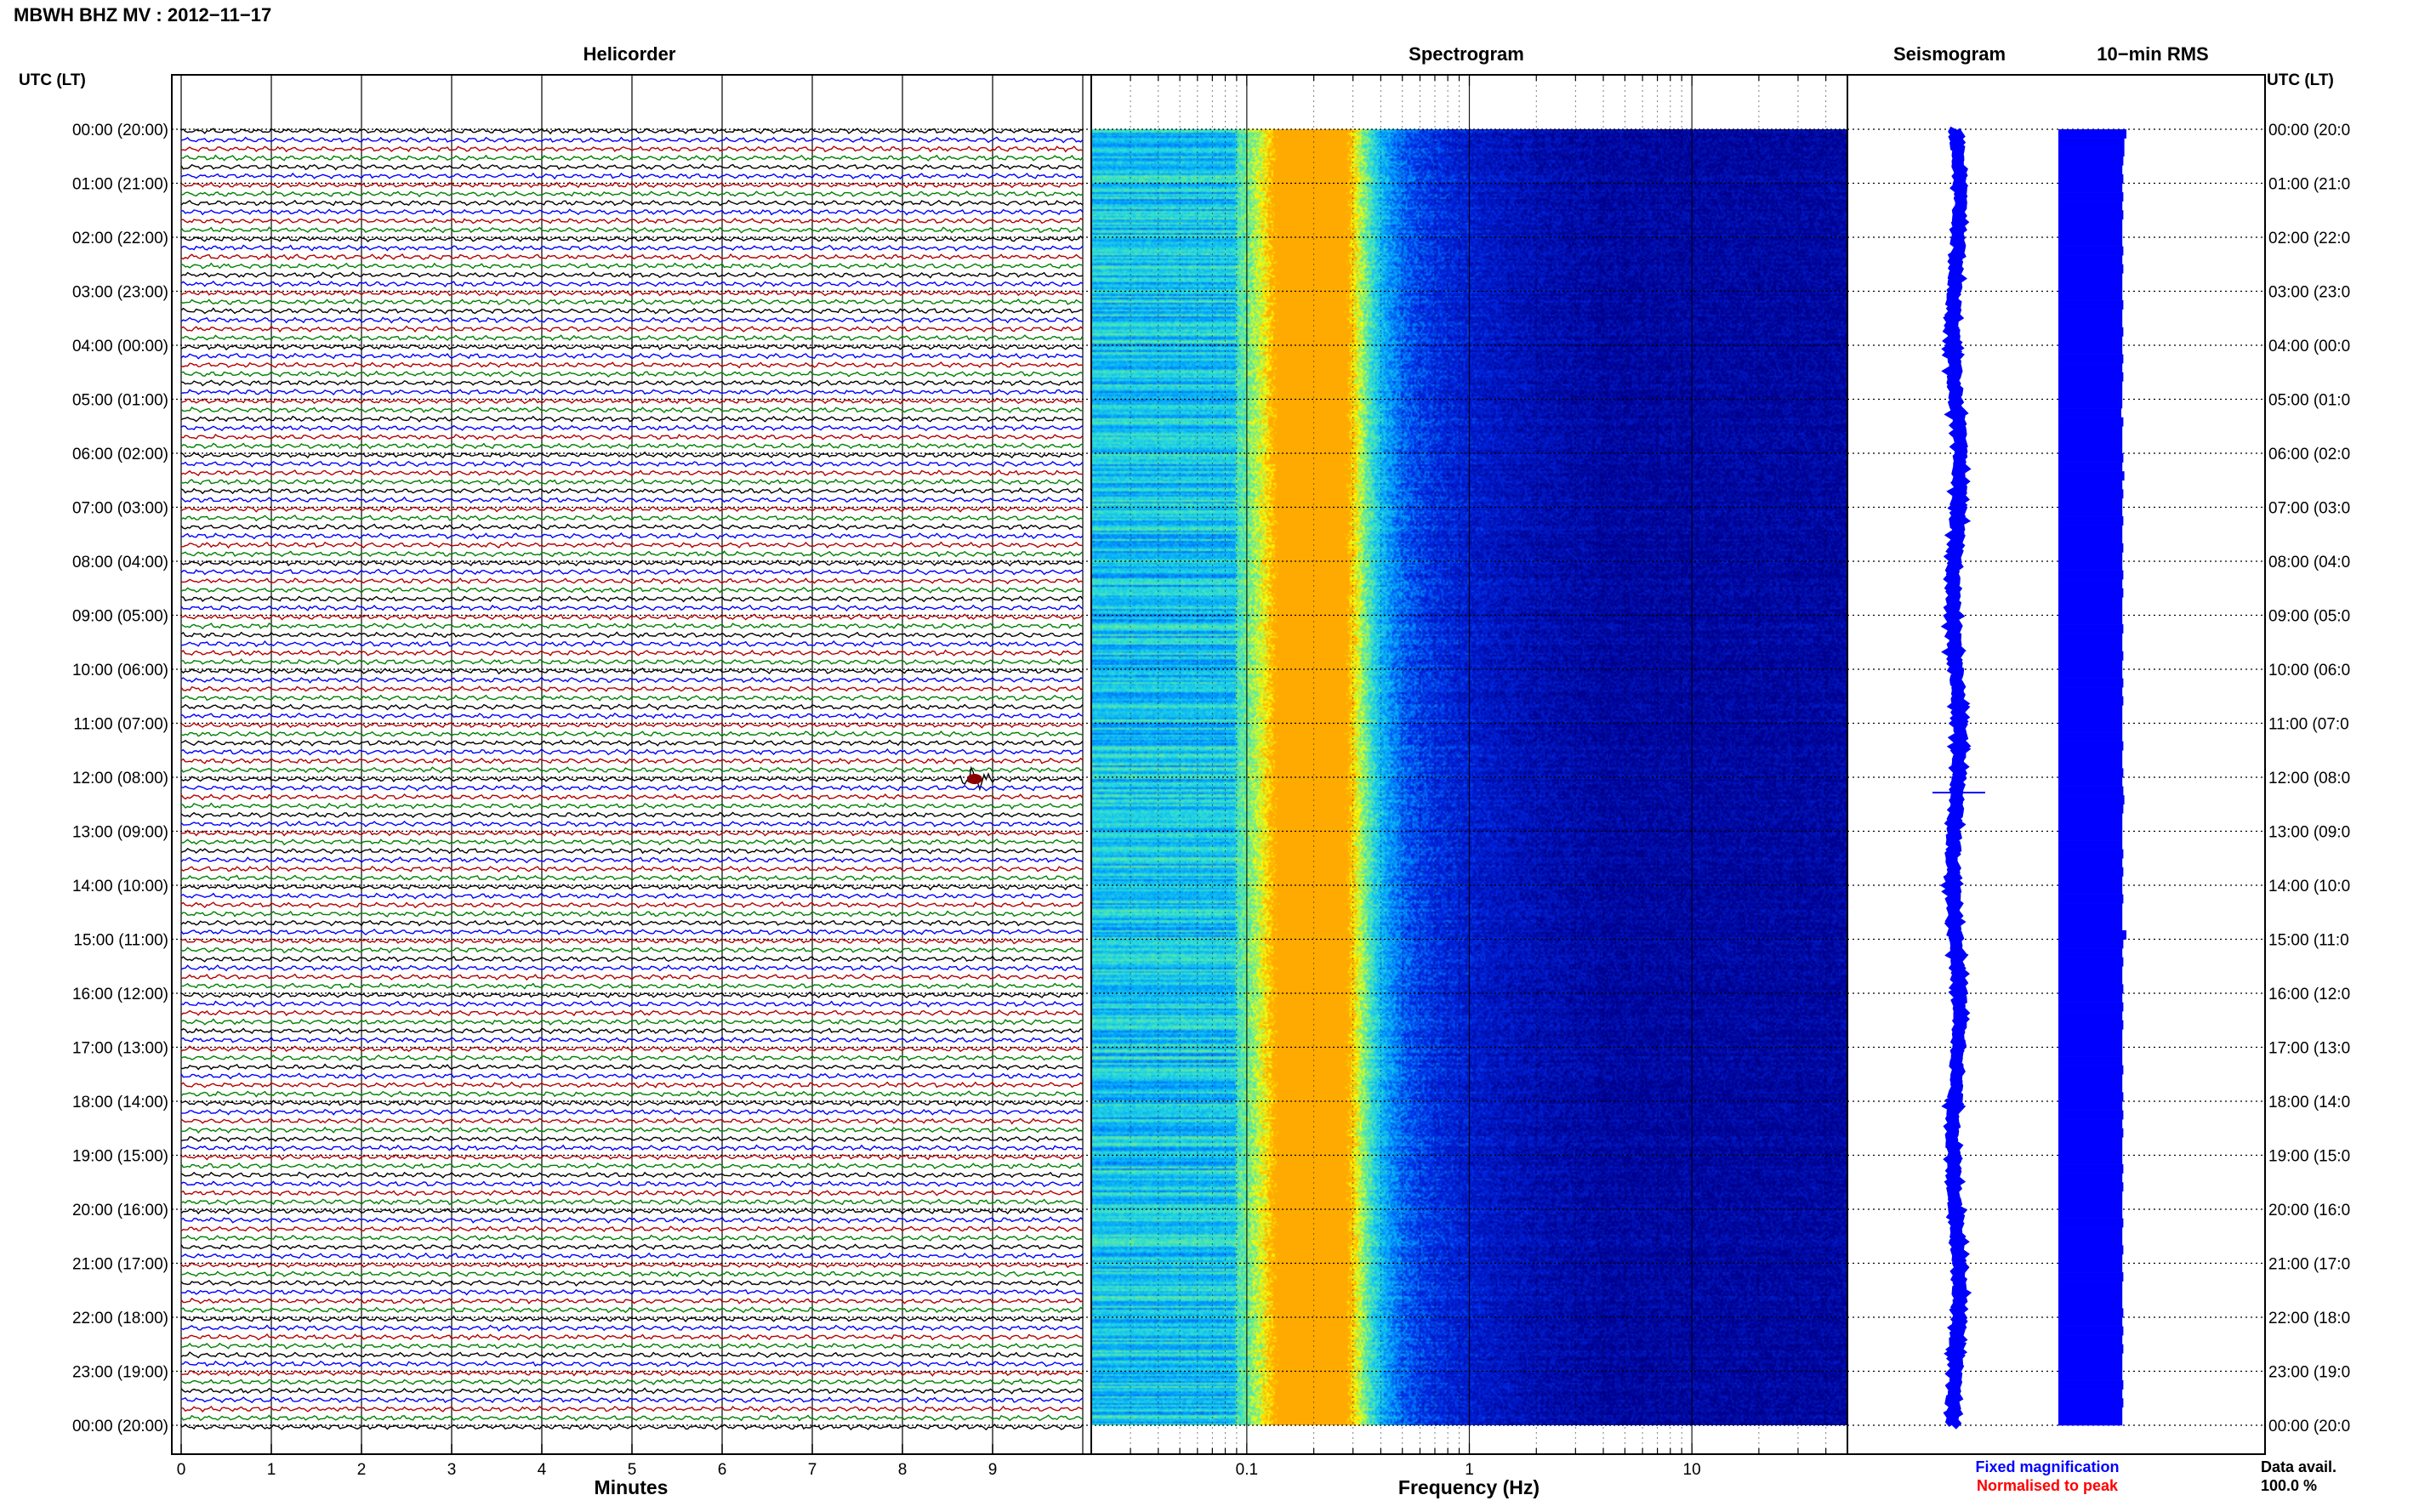 Image resolution: width=2419 pixels, height=1512 pixels. Describe the element at coordinates (2309, 833) in the screenshot. I see `right-time-label: 13:00 (09:0` at that location.